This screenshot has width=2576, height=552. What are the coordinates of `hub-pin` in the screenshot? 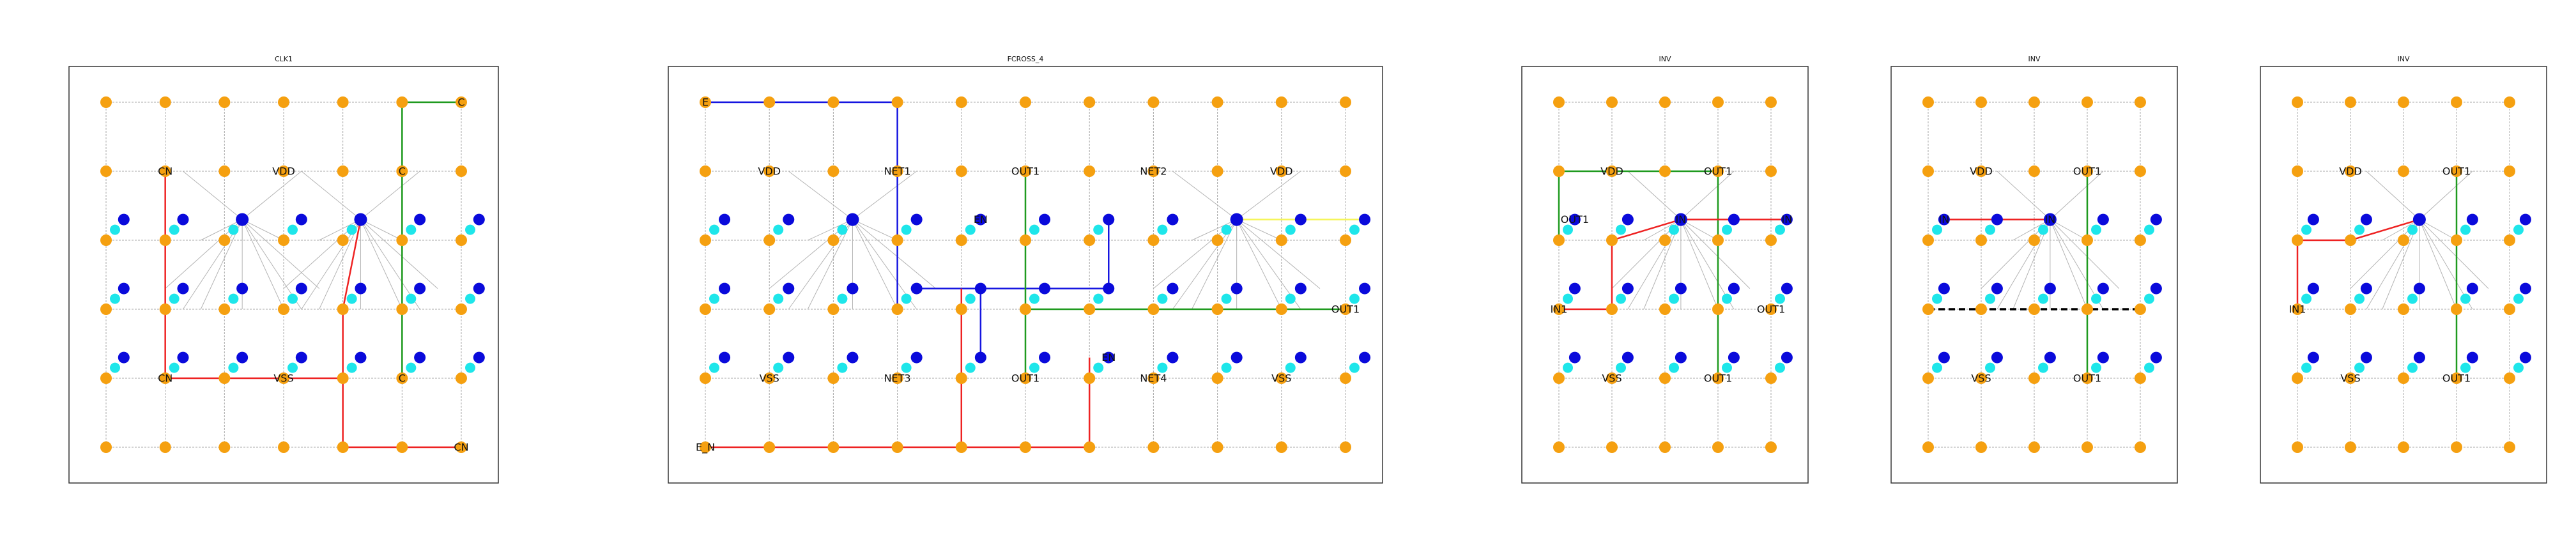 It's located at (852, 219).